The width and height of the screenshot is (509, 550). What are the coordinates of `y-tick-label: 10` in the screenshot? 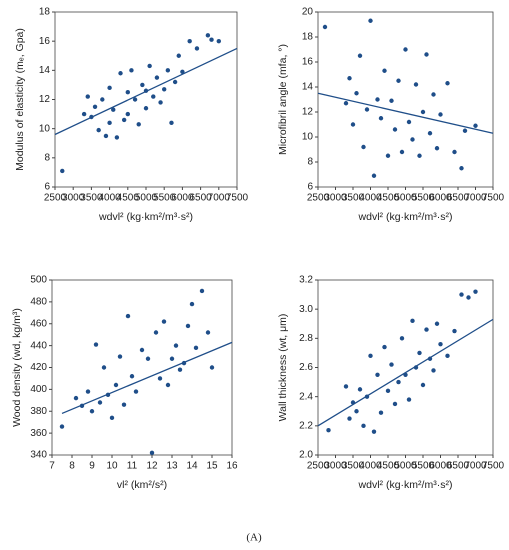 It's located at (45, 128).